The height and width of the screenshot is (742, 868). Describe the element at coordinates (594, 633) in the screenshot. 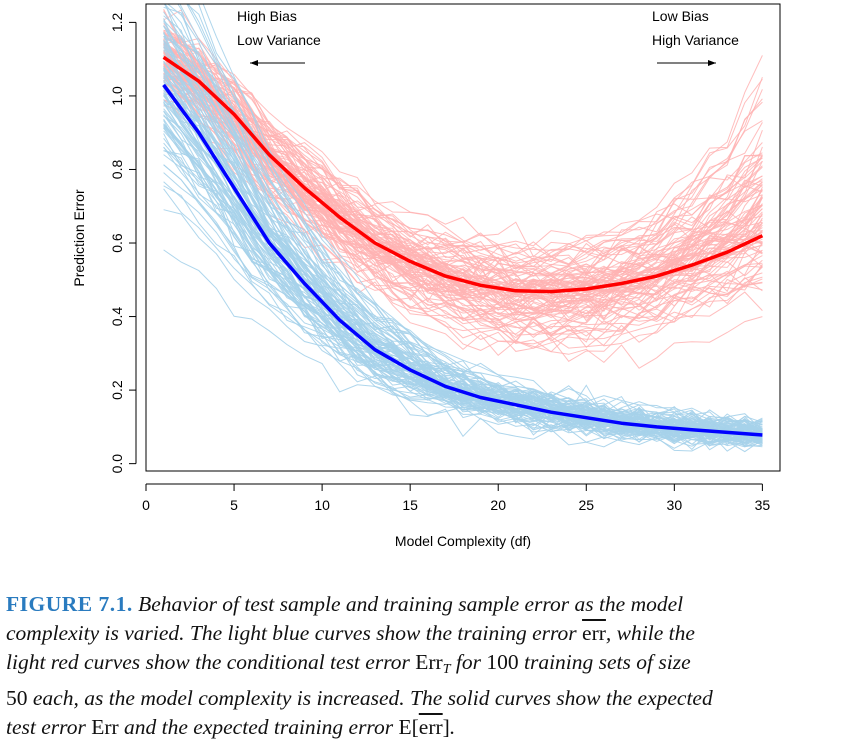

I see `err-overline-1: err` at that location.